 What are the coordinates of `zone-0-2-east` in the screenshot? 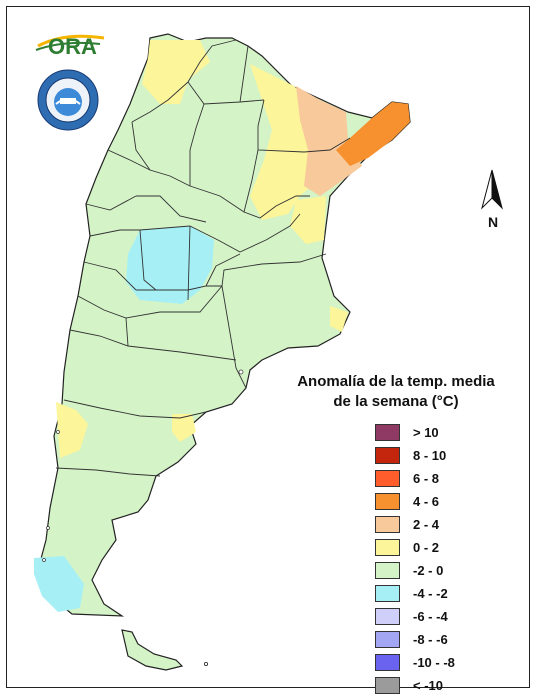 It's located at (308, 220).